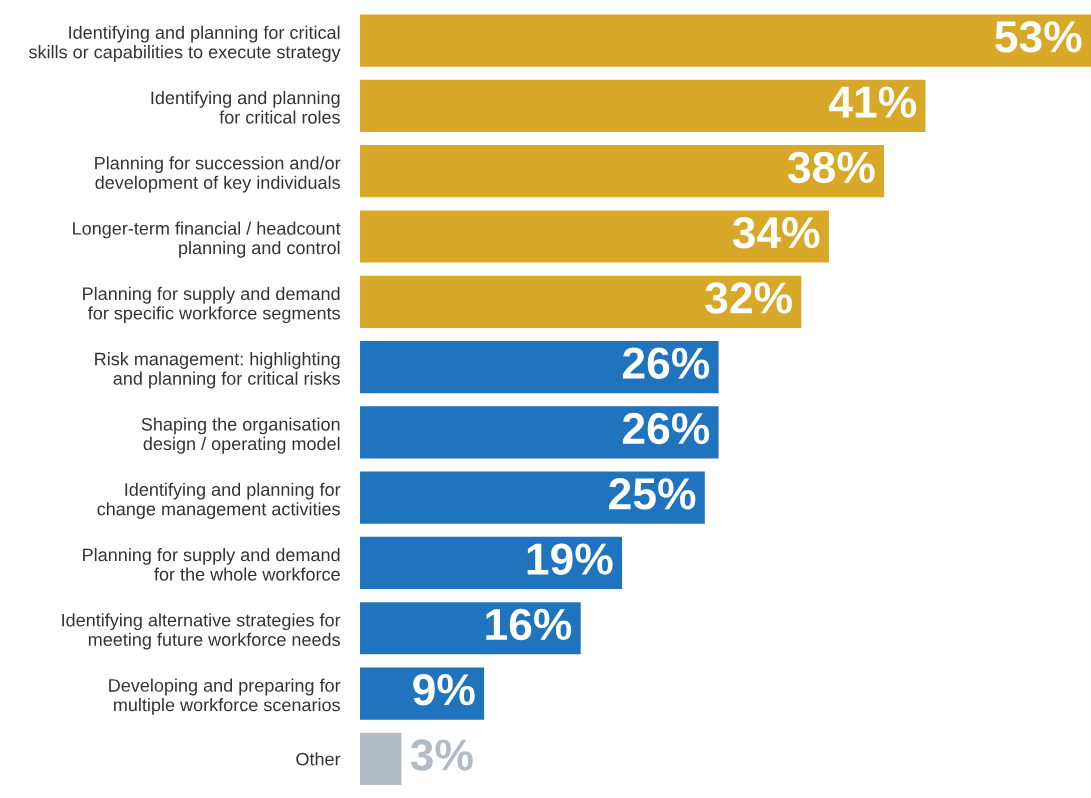 Image resolution: width=1091 pixels, height=798 pixels. I want to click on y-tick-label: Planning for supply and demand for the whole workforce, so click(211, 564).